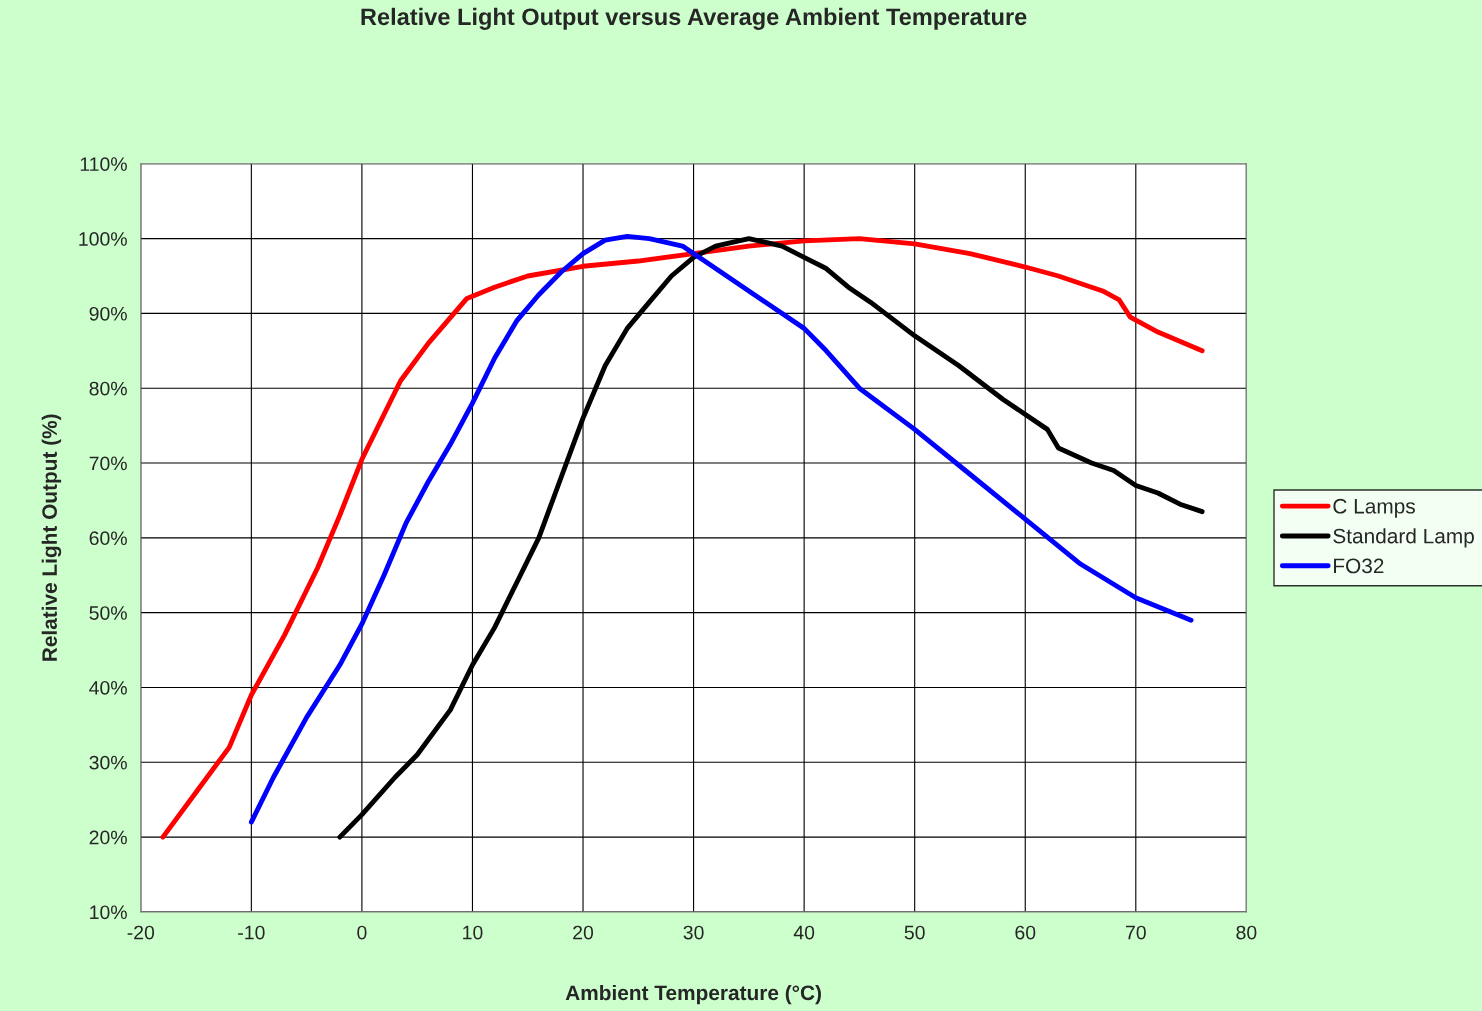 The image size is (1482, 1011). Describe the element at coordinates (1374, 508) in the screenshot. I see `legend-label: C Lamps` at that location.